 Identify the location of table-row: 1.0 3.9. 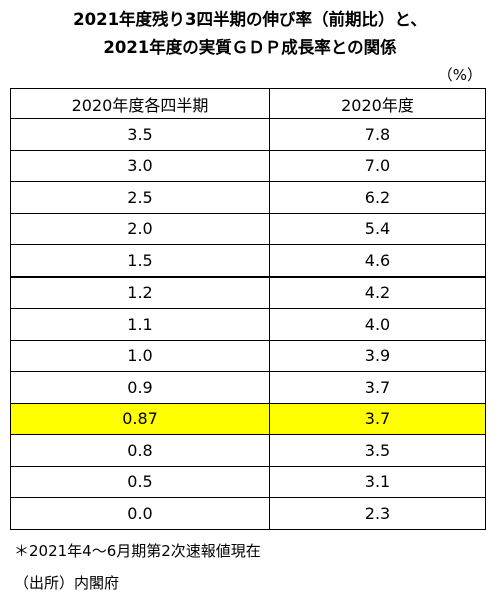
(248, 355).